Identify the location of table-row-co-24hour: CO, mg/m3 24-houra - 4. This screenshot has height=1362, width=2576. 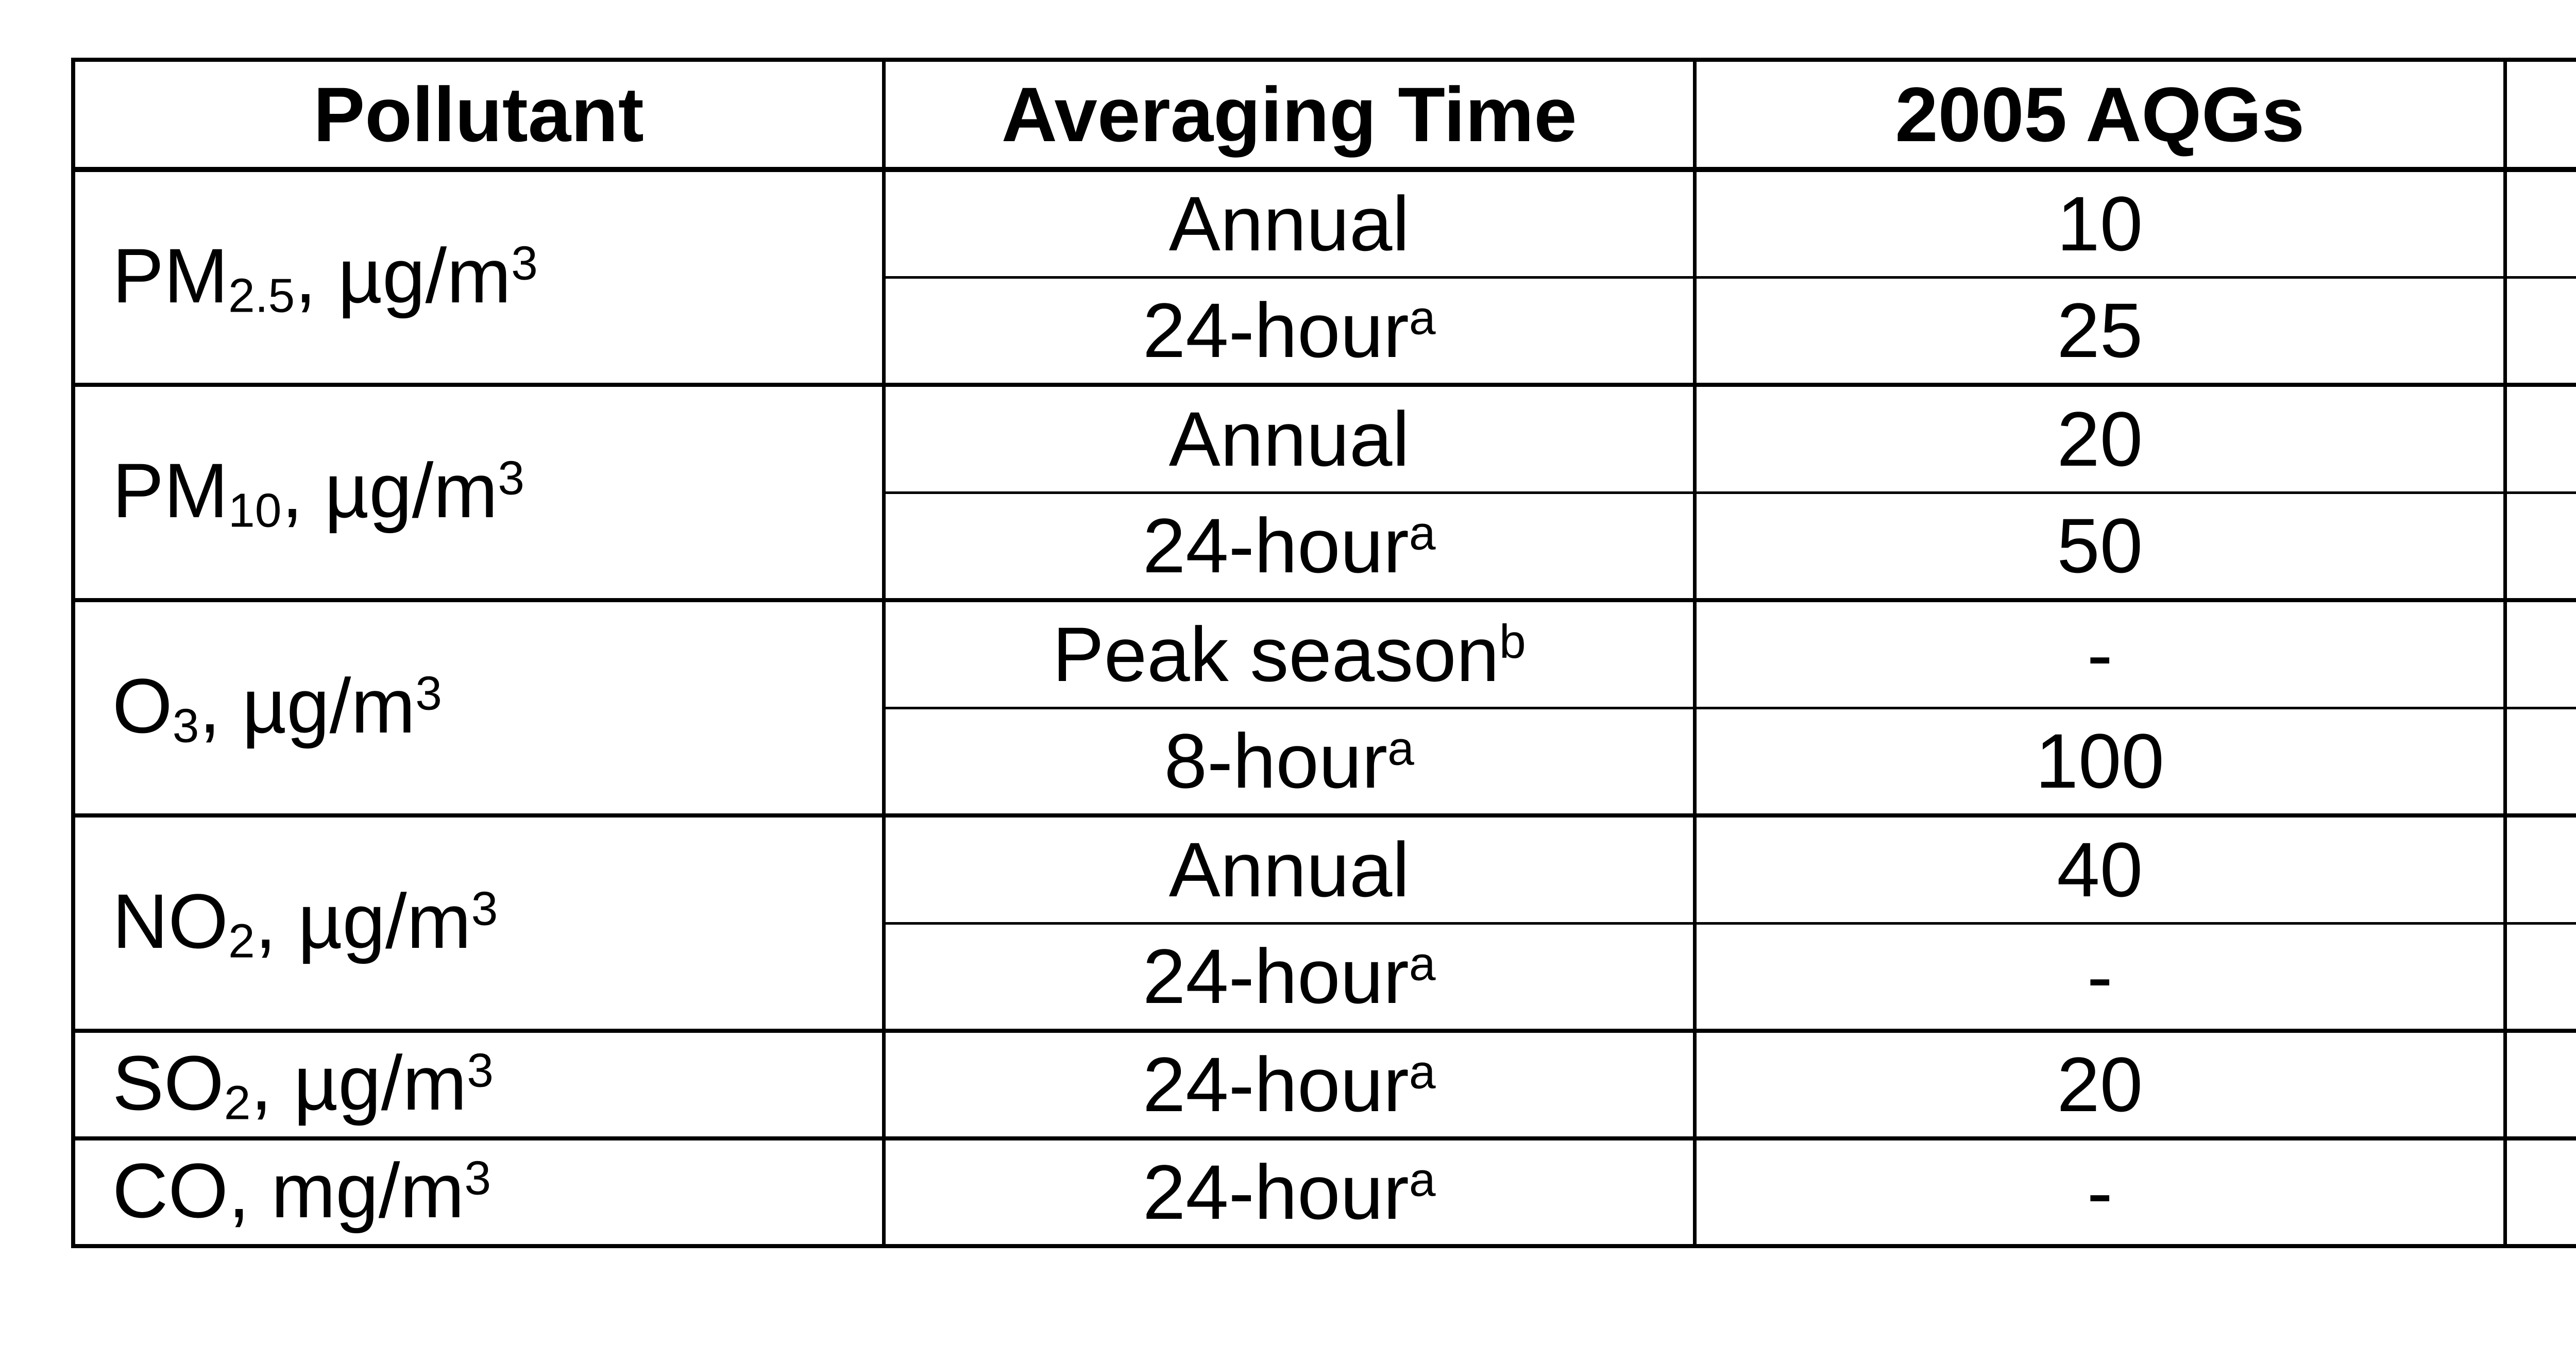
(1323, 1192).